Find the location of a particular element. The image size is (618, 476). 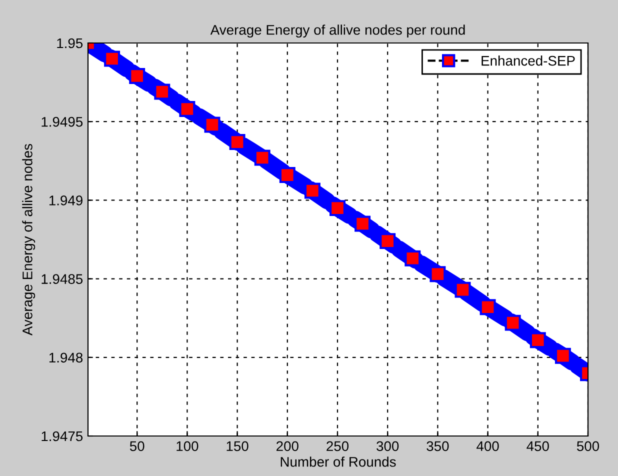

x-tick-label: 300 is located at coordinates (387, 446).